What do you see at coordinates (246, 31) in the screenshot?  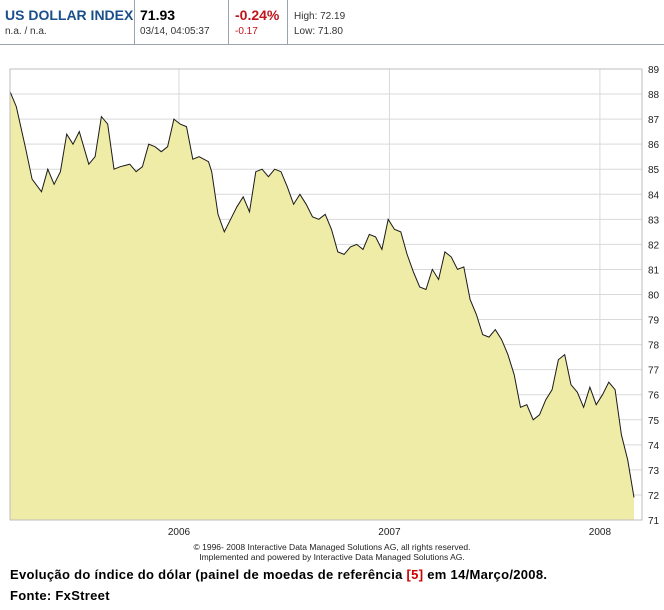 I see `change-absolute: -0.17` at bounding box center [246, 31].